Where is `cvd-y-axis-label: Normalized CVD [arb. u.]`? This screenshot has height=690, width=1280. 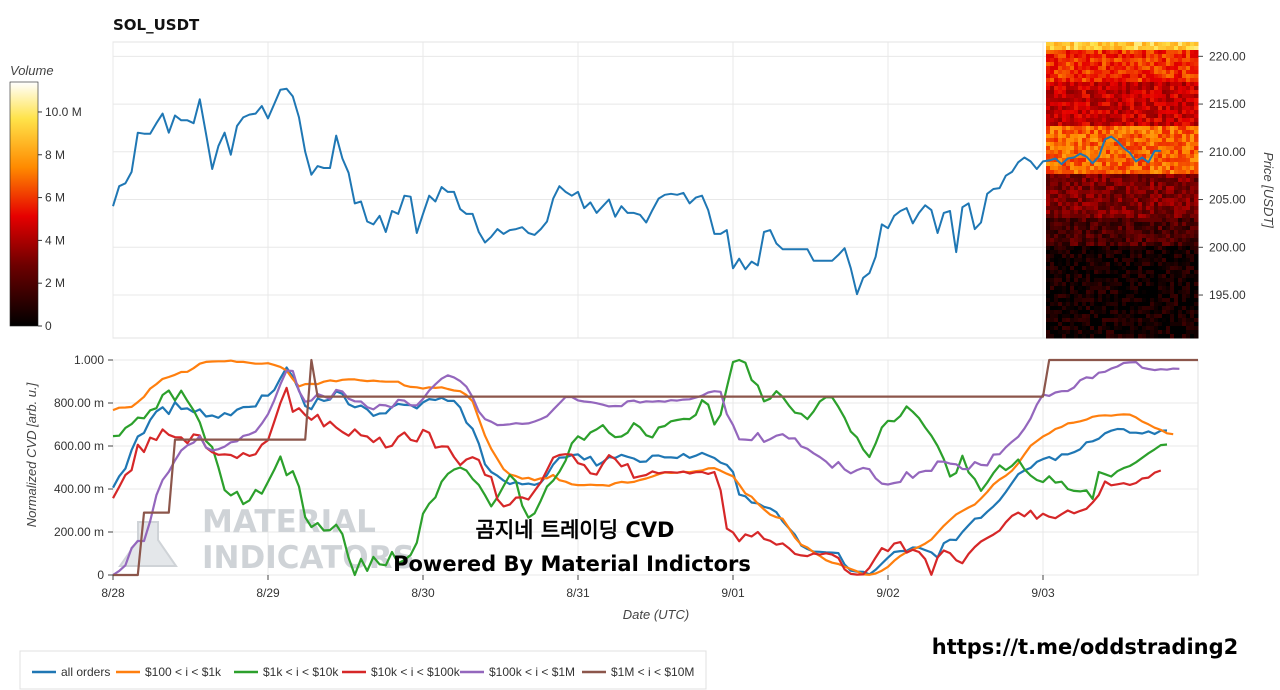 cvd-y-axis-label: Normalized CVD [arb. u.] is located at coordinates (31, 454).